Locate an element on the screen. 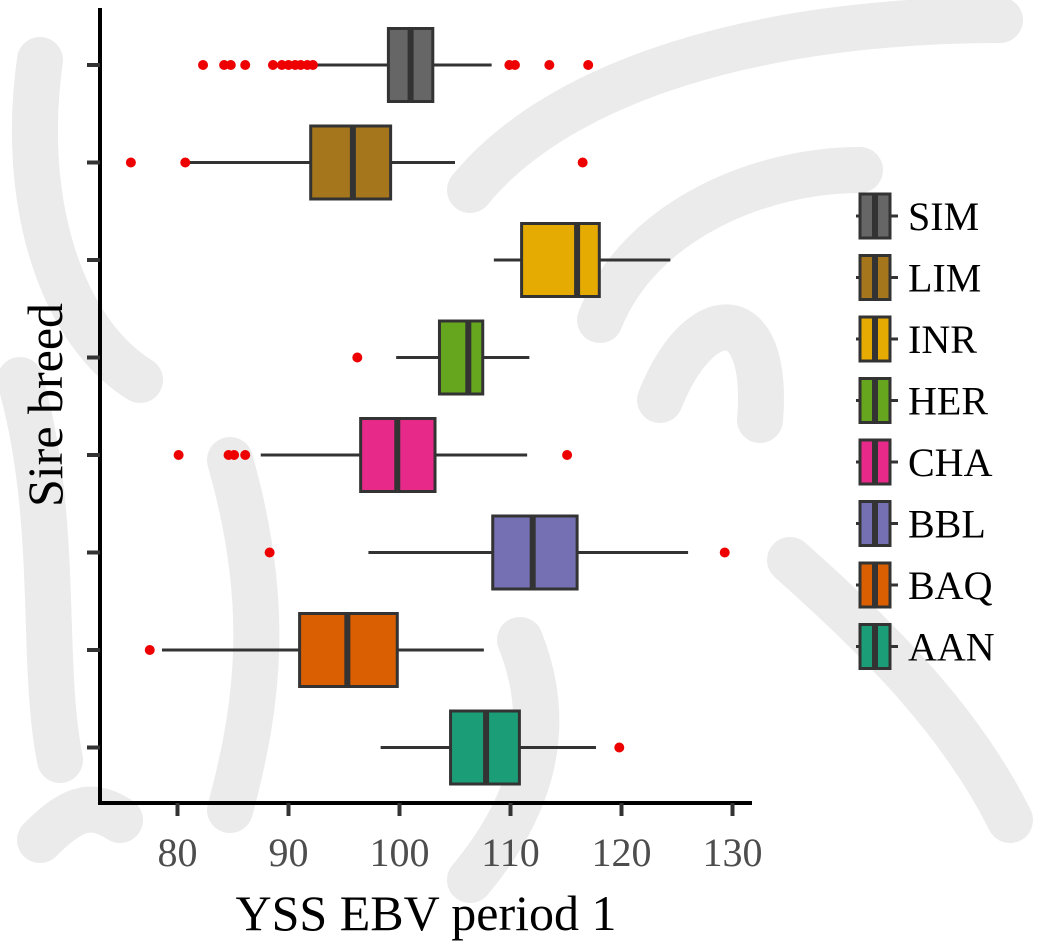 The image size is (1041, 943). legend-label: HER is located at coordinates (948, 401).